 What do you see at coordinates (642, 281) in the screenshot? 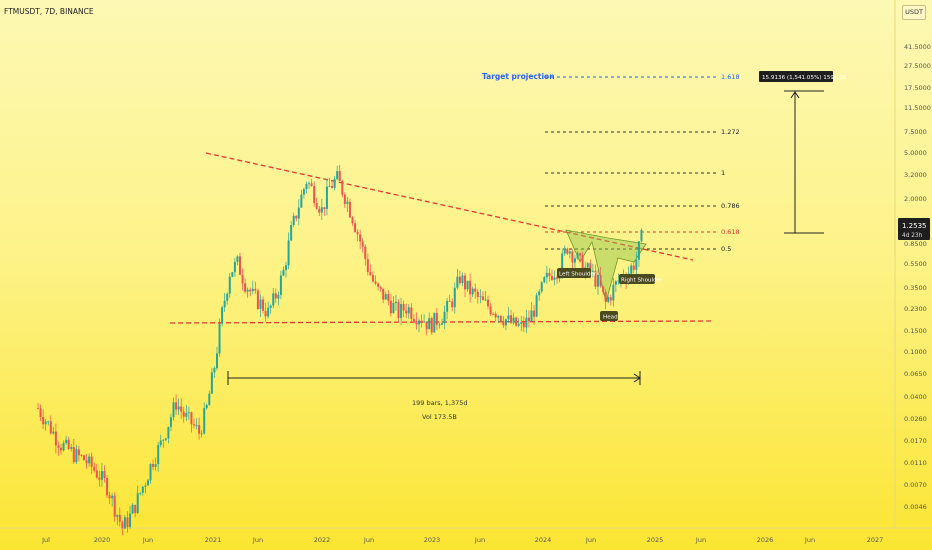
I see `right-shoulder-label: Right Shoulder` at bounding box center [642, 281].